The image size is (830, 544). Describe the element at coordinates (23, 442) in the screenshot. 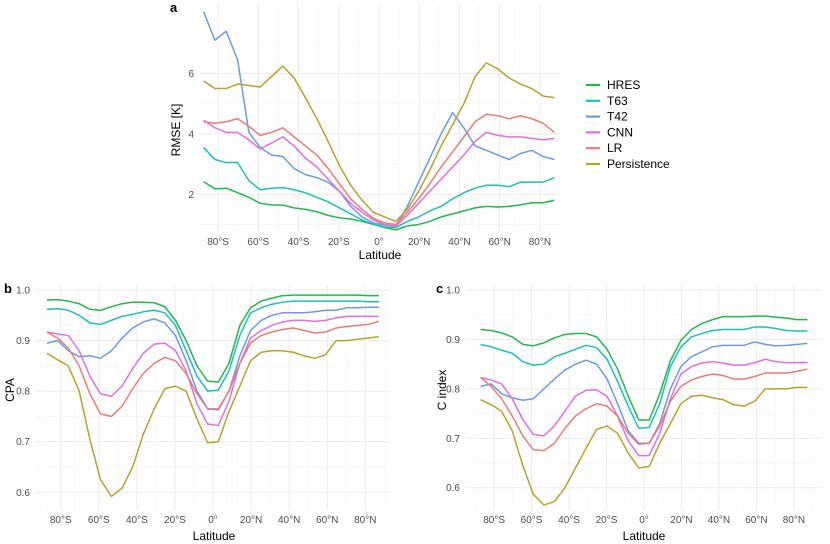

I see `panel-b-y-tick-label: 0.7` at that location.